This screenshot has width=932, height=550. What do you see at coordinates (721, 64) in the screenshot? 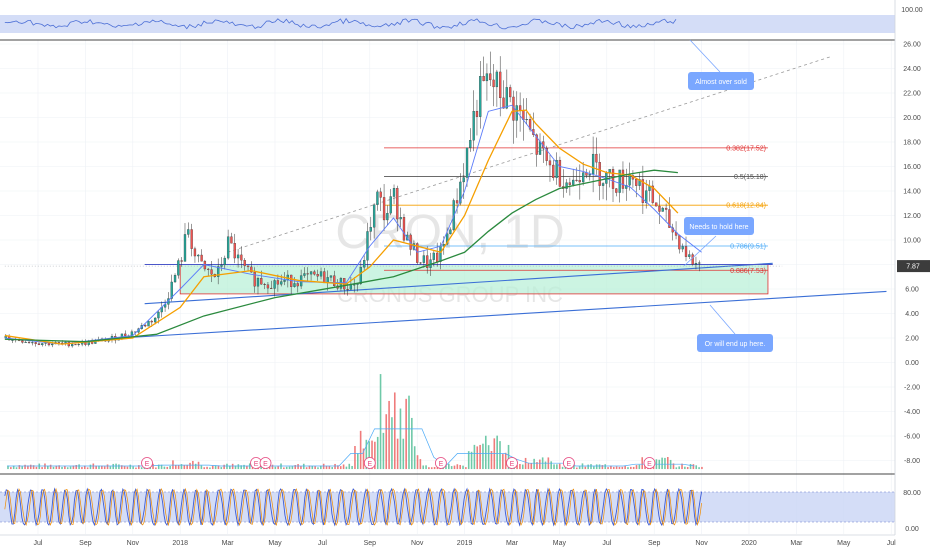
I see `annotation-oversold: Almost over sold` at bounding box center [721, 64].